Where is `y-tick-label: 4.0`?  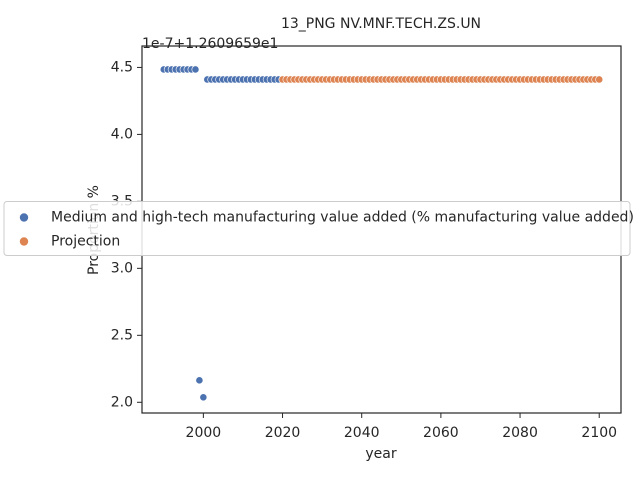 y-tick-label: 4.0 is located at coordinates (122, 134).